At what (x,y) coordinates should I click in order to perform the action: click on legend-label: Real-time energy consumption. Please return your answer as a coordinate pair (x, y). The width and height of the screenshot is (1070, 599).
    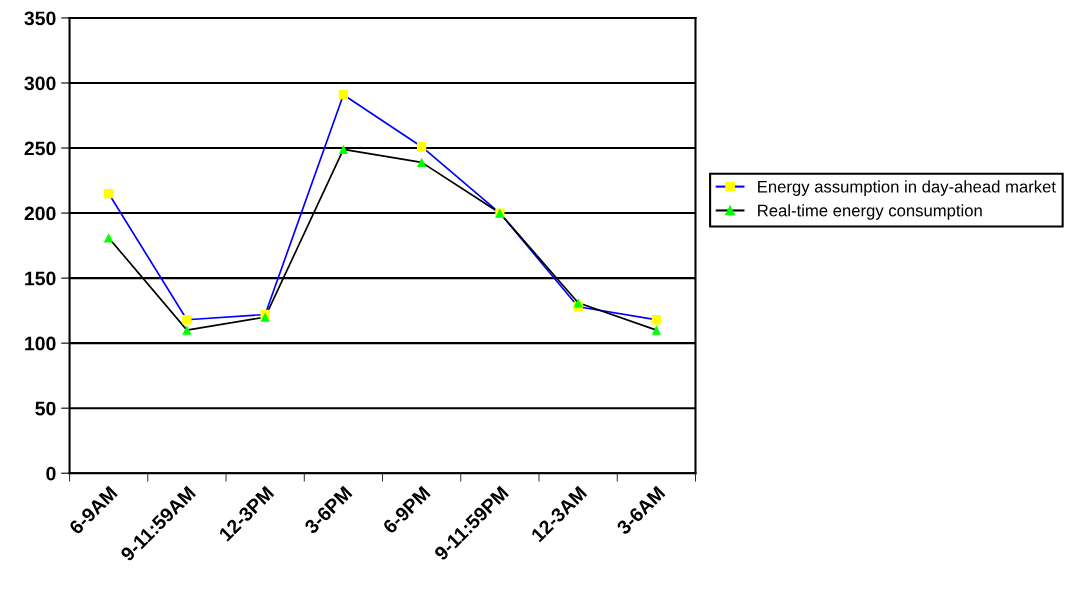
    Looking at the image, I should click on (870, 212).